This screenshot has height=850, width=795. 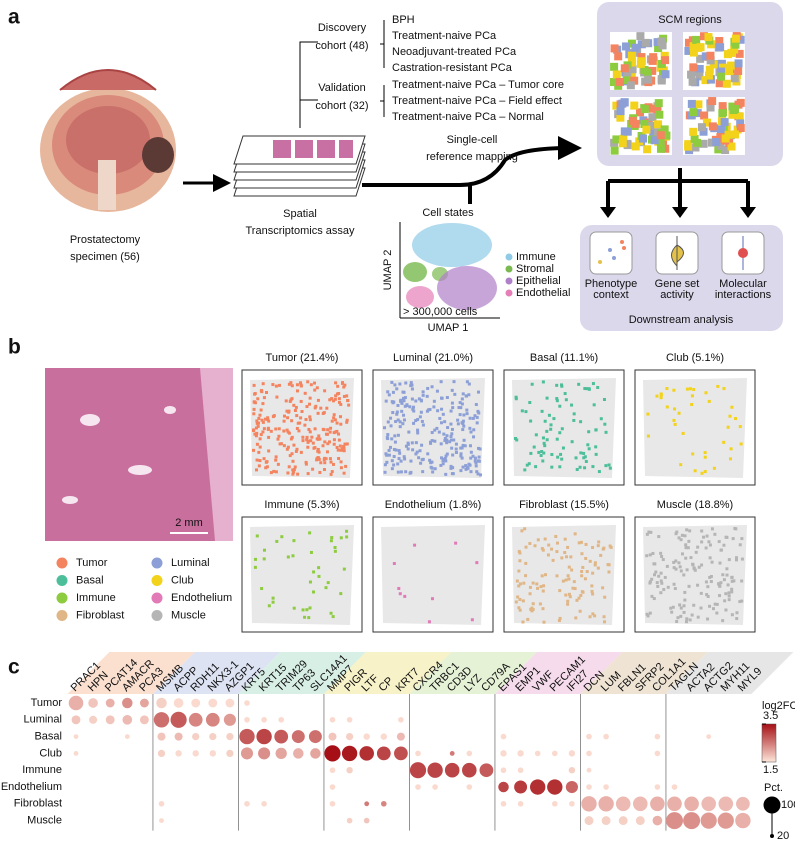 I want to click on tissue, so click(x=695, y=428).